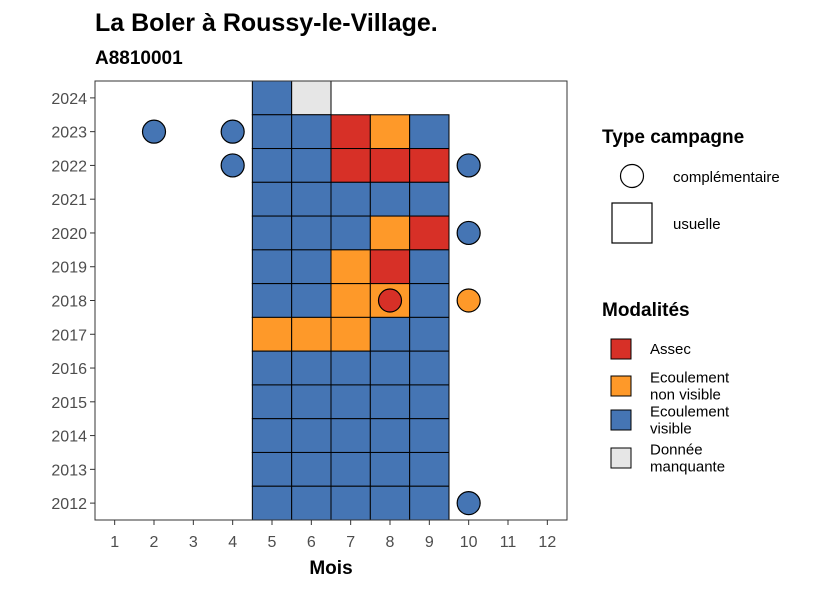  What do you see at coordinates (687, 459) in the screenshot?
I see `legend-modalite-label: Donnée manquante` at bounding box center [687, 459].